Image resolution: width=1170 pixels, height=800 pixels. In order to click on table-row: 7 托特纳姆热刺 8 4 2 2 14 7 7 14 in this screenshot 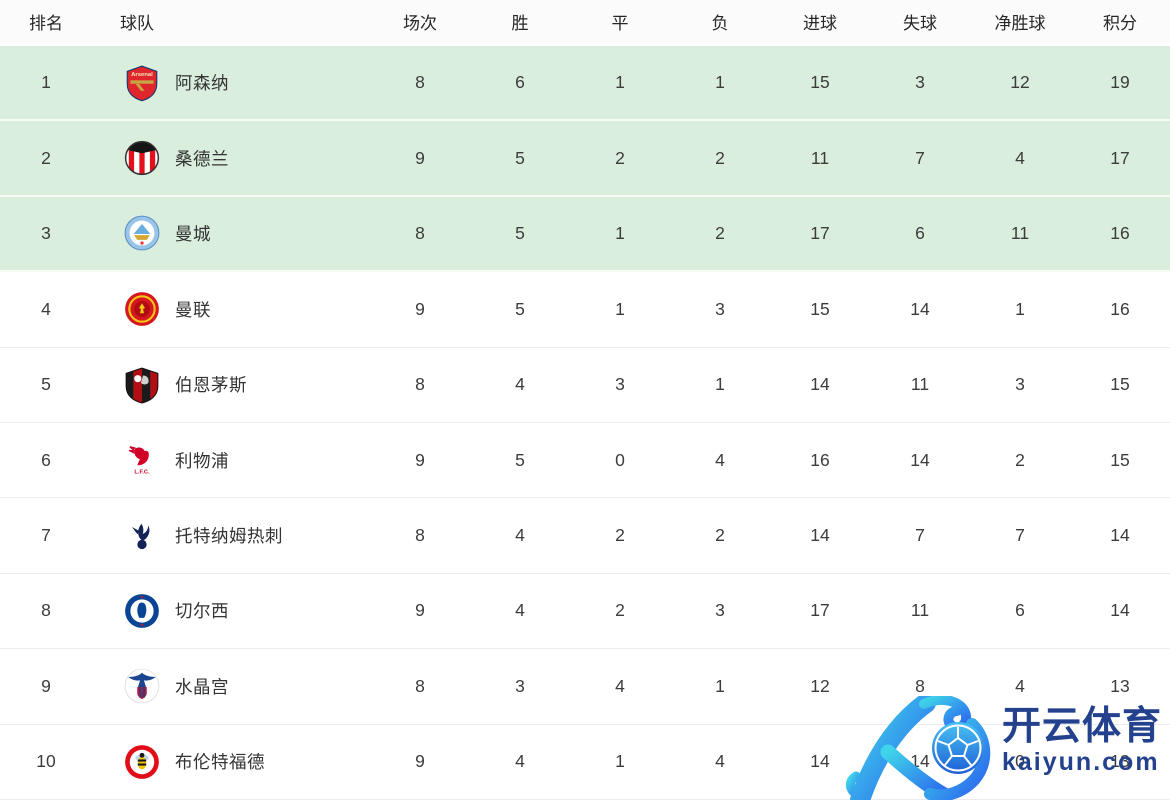, I will do `click(585, 536)`.